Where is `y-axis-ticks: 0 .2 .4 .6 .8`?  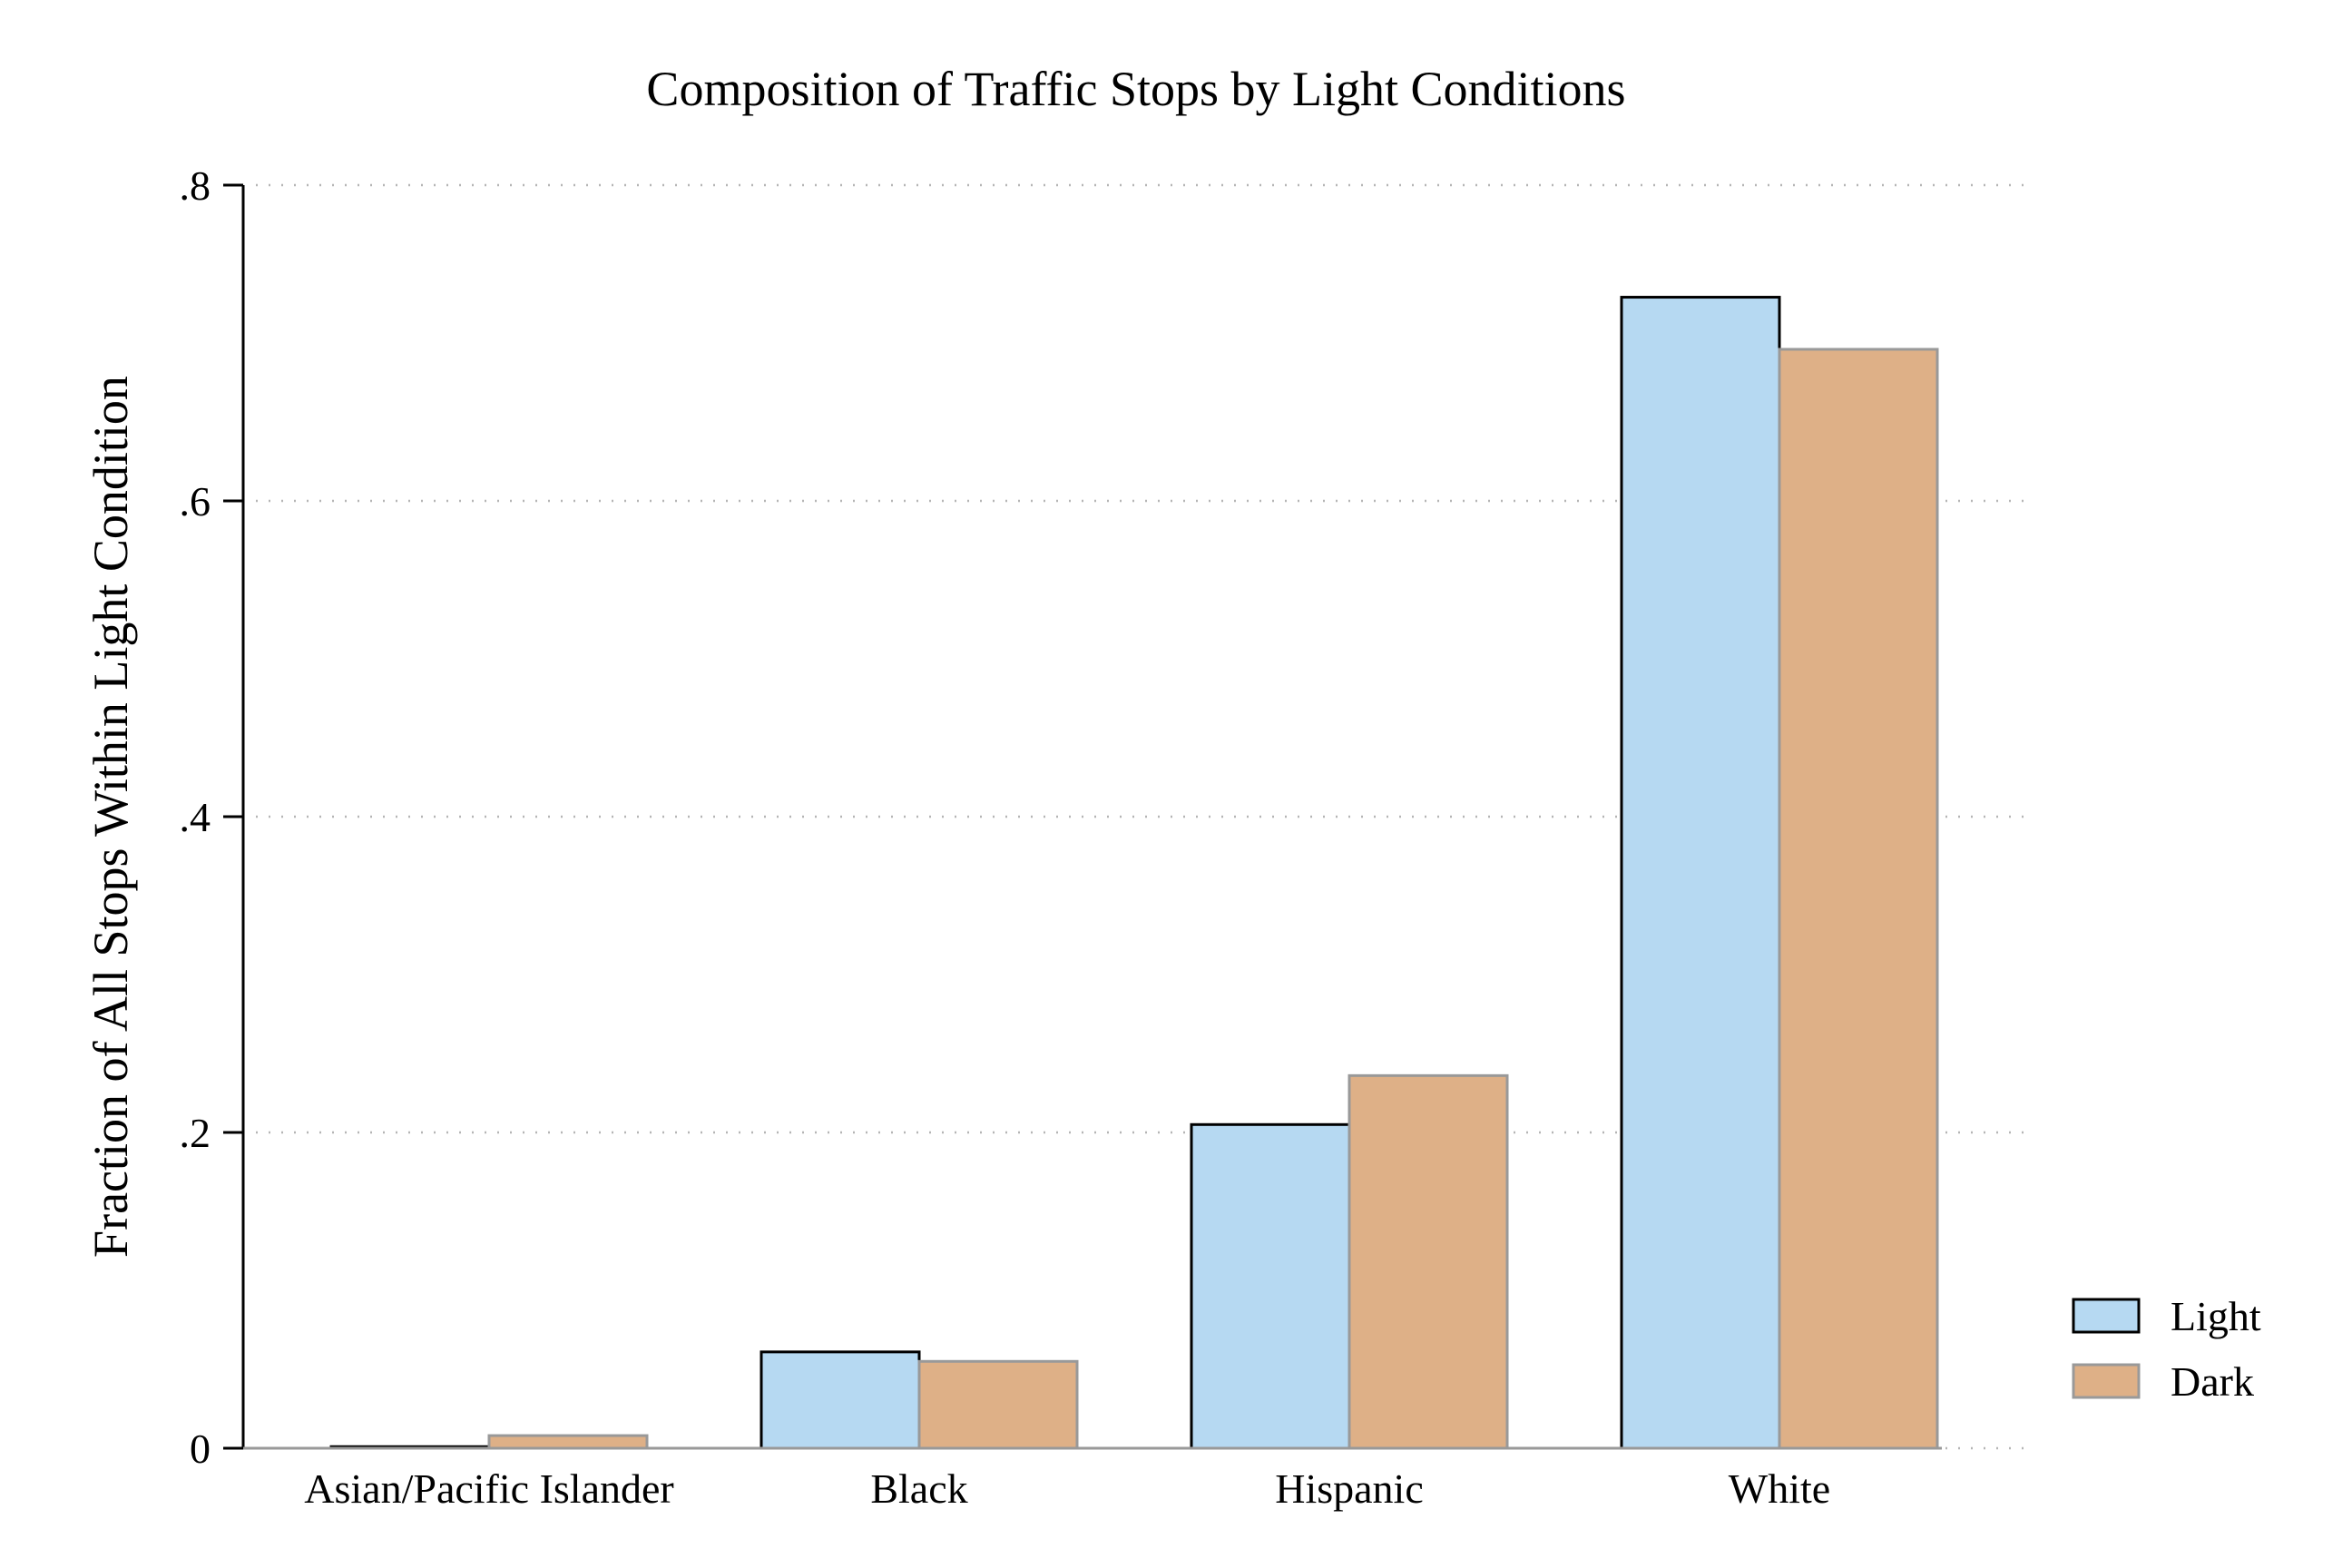 y-axis-ticks: 0 .2 .4 .6 .8 is located at coordinates (211, 817).